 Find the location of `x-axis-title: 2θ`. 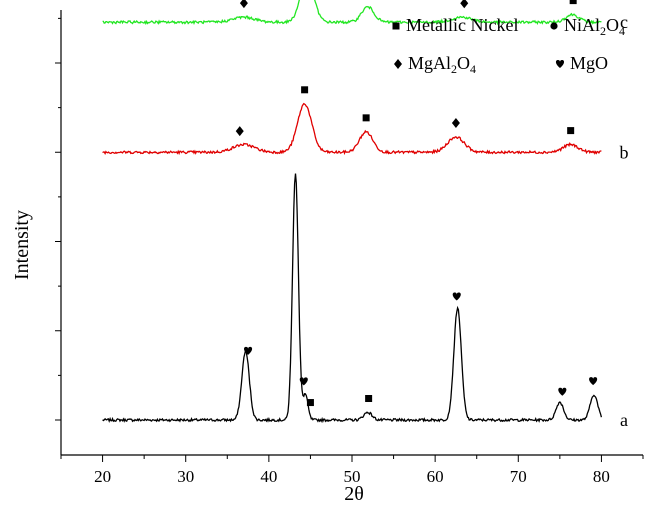

x-axis-title: 2θ is located at coordinates (354, 494).